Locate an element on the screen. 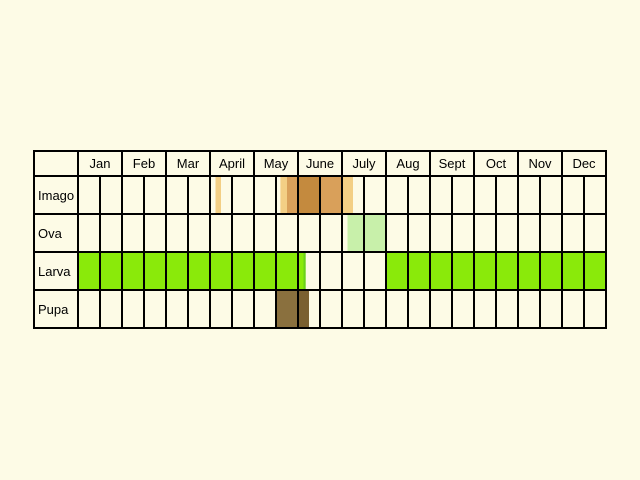 The image size is (640, 480). month-label: July is located at coordinates (364, 163).